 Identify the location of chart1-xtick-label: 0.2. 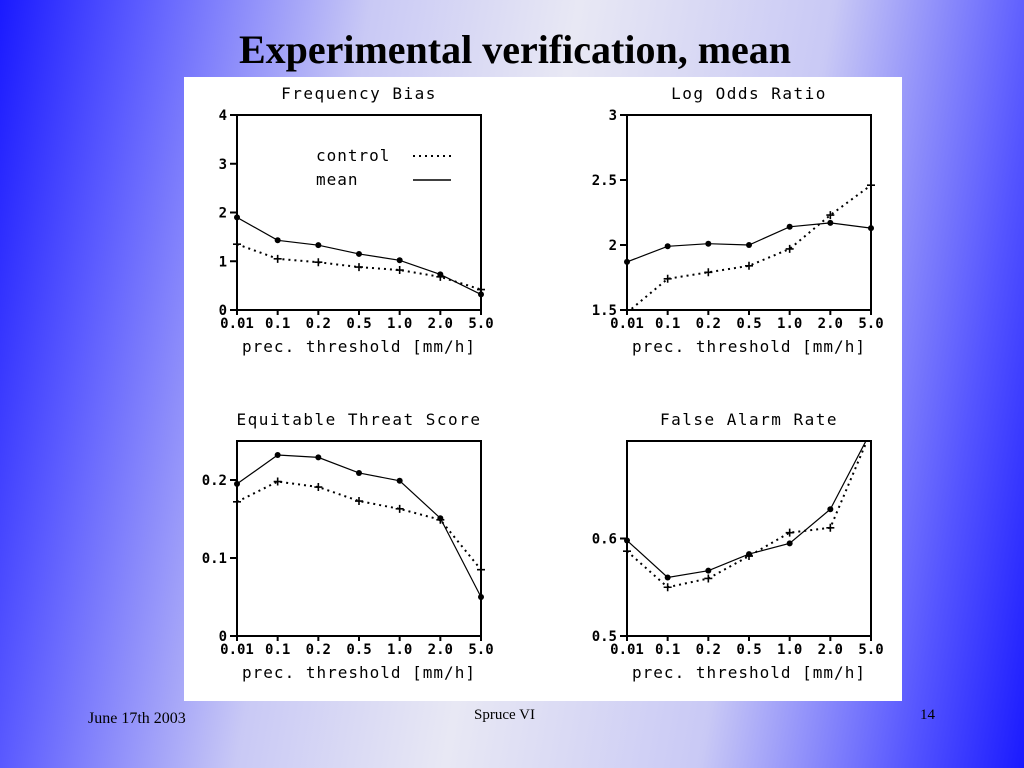
(318, 324).